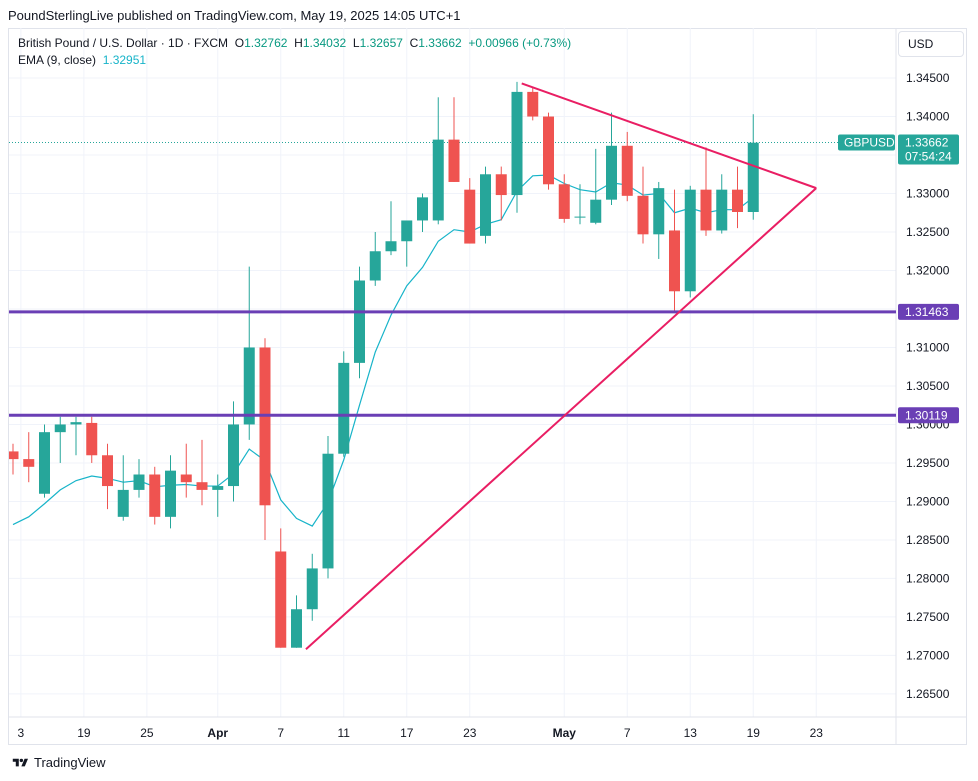 The width and height of the screenshot is (978, 781). What do you see at coordinates (21, 733) in the screenshot?
I see `x-tick-label: 3` at bounding box center [21, 733].